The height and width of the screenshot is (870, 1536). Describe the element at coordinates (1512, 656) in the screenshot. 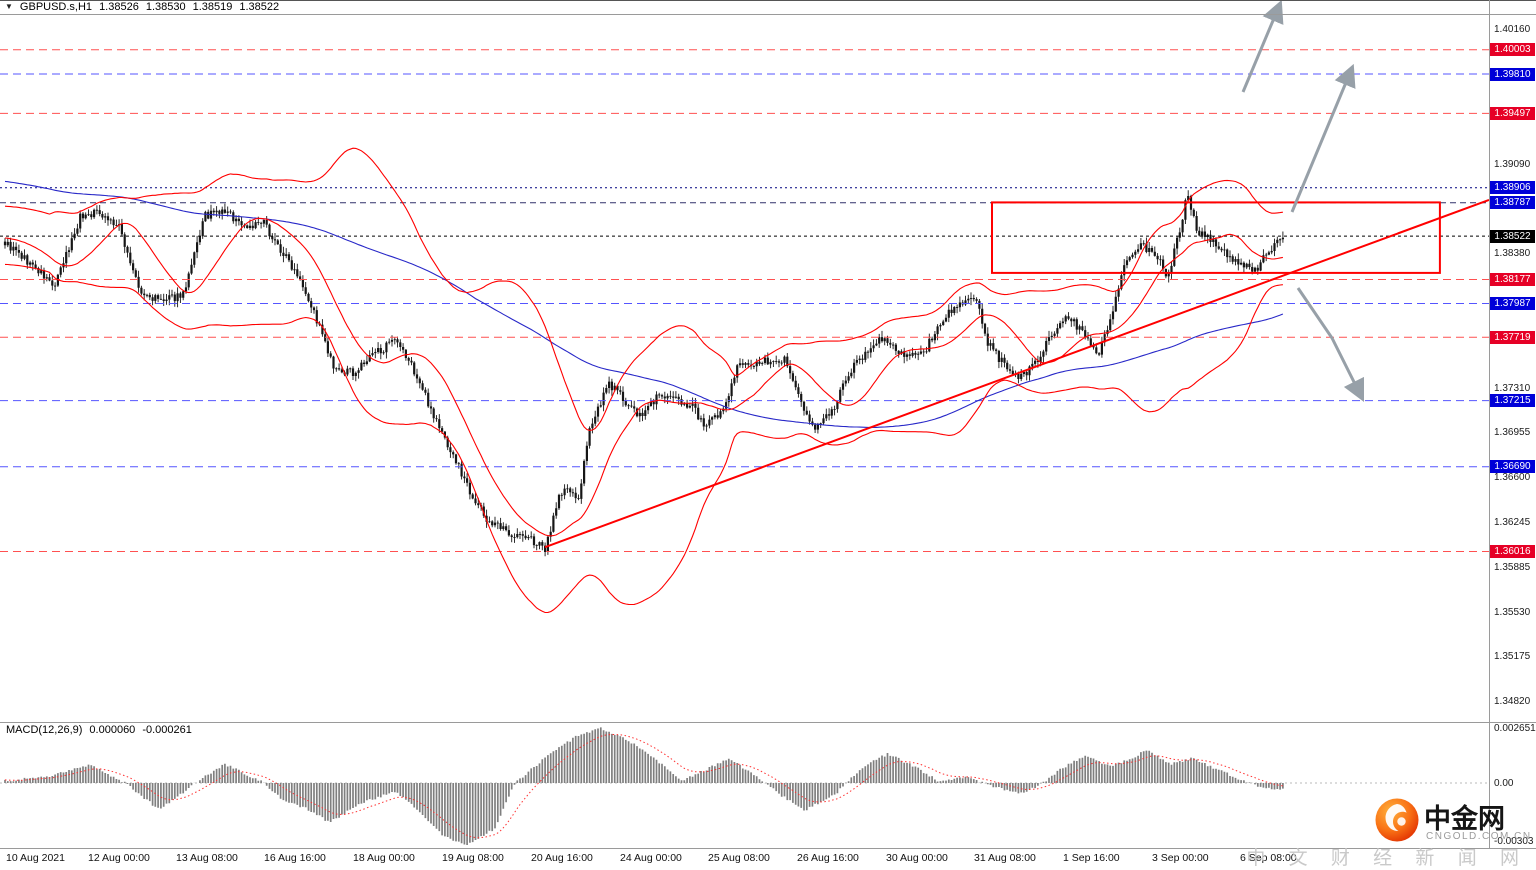

I see `price-tick-label: 1.35175` at that location.